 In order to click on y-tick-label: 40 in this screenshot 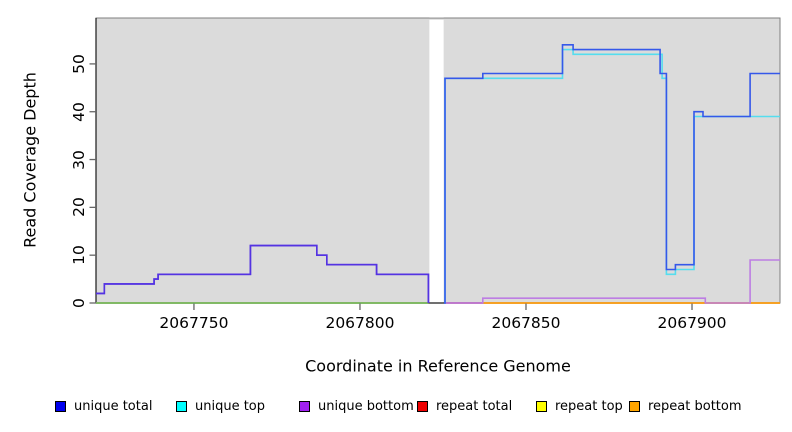, I will do `click(79, 111)`.